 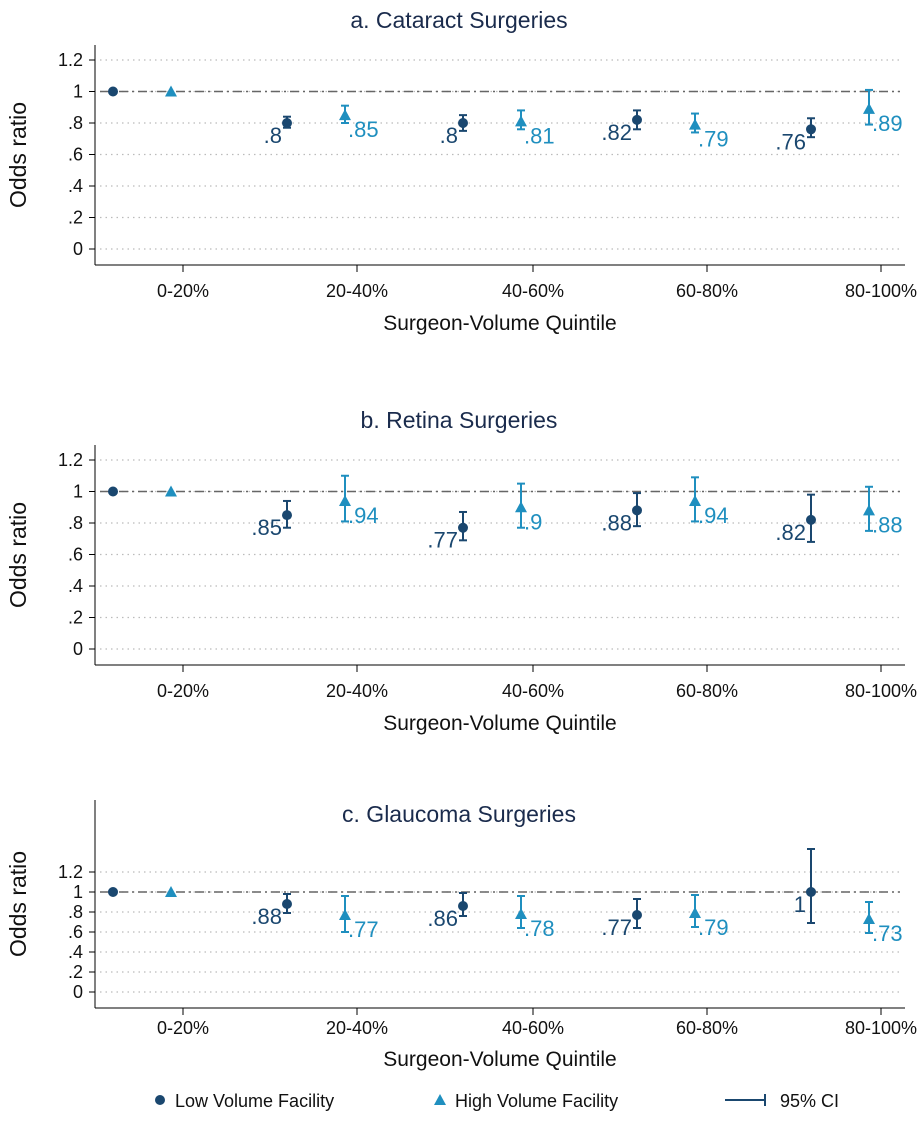 What do you see at coordinates (459, 814) in the screenshot?
I see `chart-title: c. Glaucoma Surgeries` at bounding box center [459, 814].